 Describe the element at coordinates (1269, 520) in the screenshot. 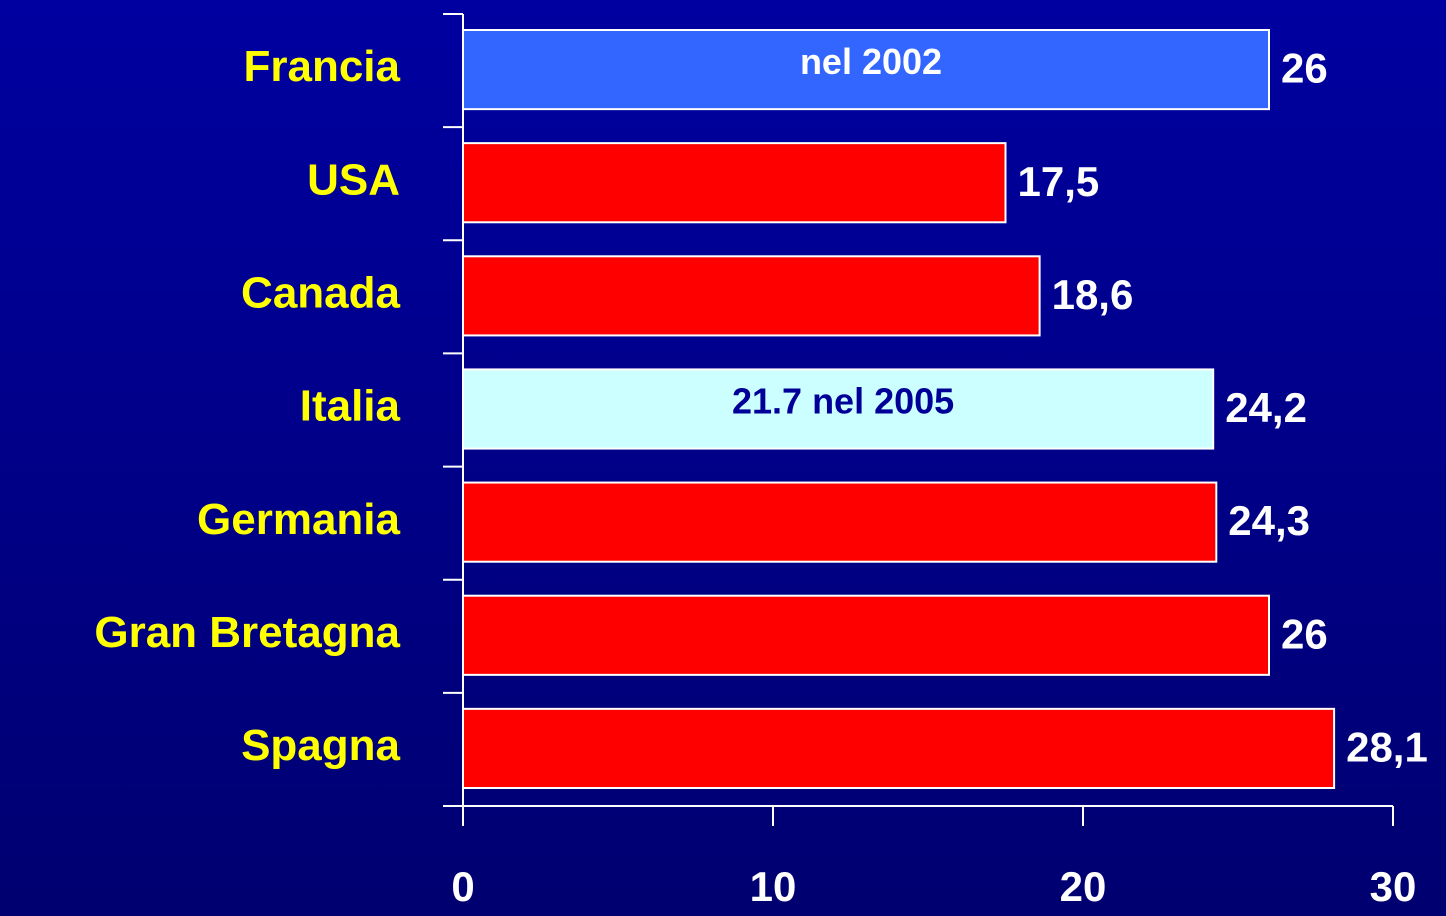

I see `value-label: 24,3` at that location.